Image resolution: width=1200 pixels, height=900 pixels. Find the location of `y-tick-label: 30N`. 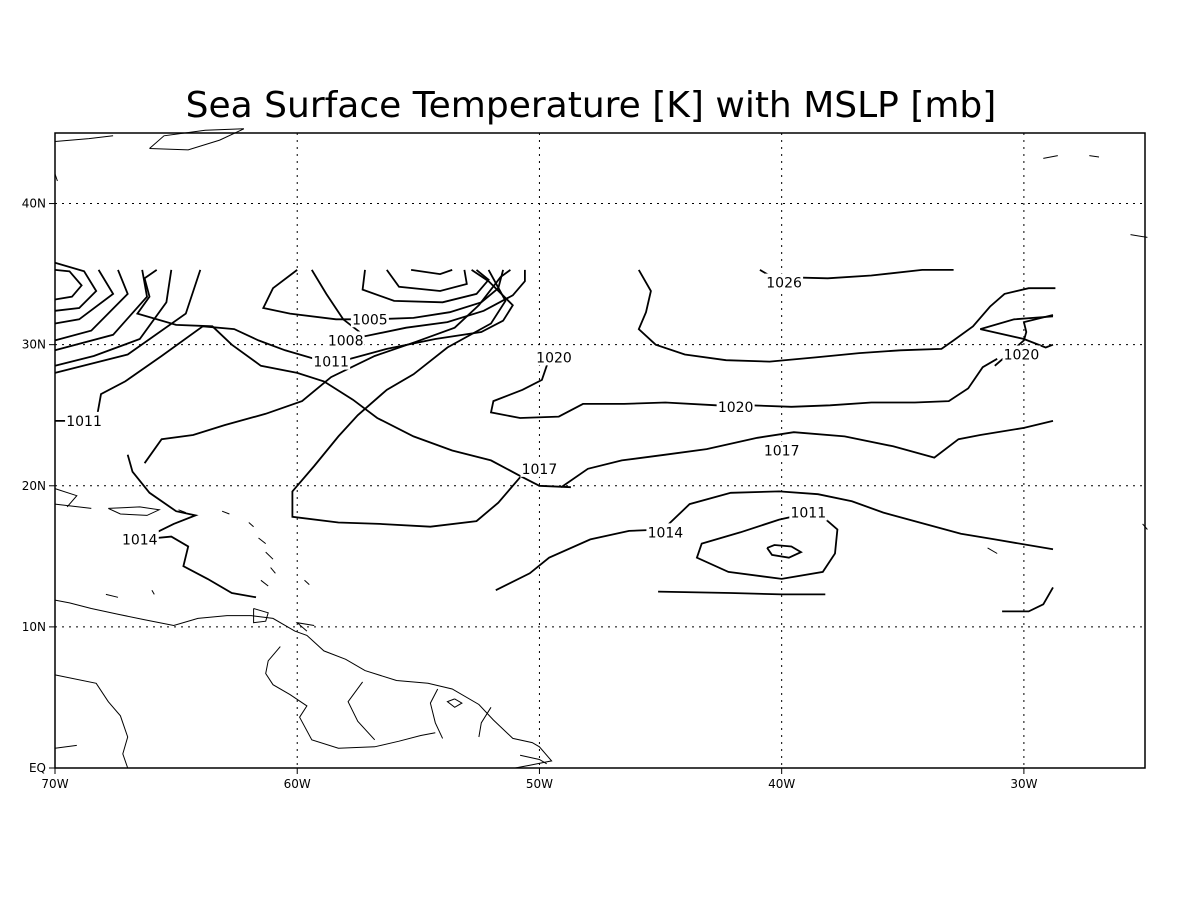

y-tick-label: 30N is located at coordinates (34, 345).